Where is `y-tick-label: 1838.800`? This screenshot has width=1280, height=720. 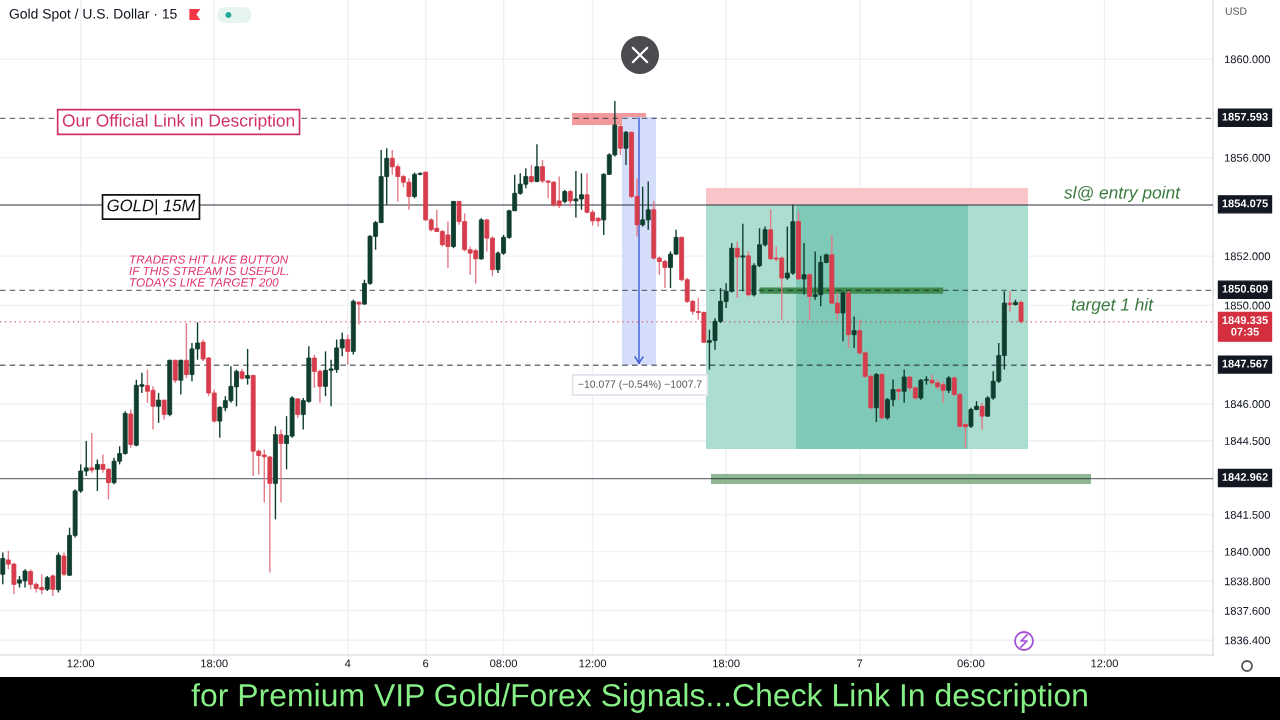
y-tick-label: 1838.800 is located at coordinates (1247, 581).